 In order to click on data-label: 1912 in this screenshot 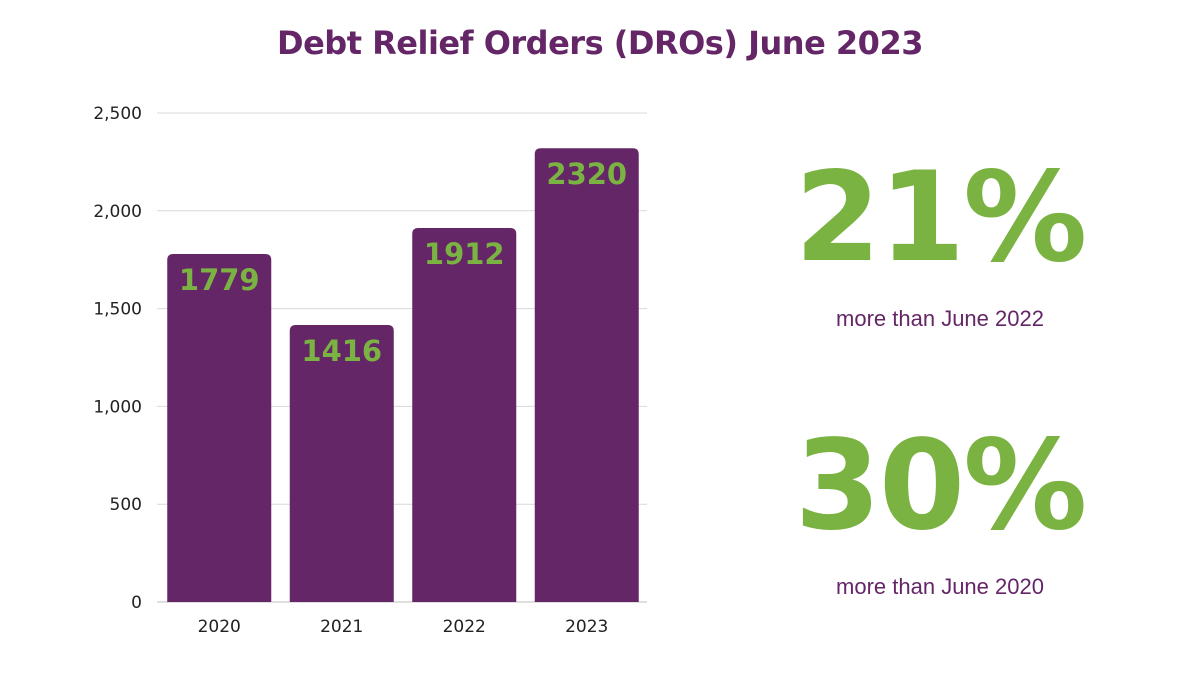, I will do `click(464, 254)`.